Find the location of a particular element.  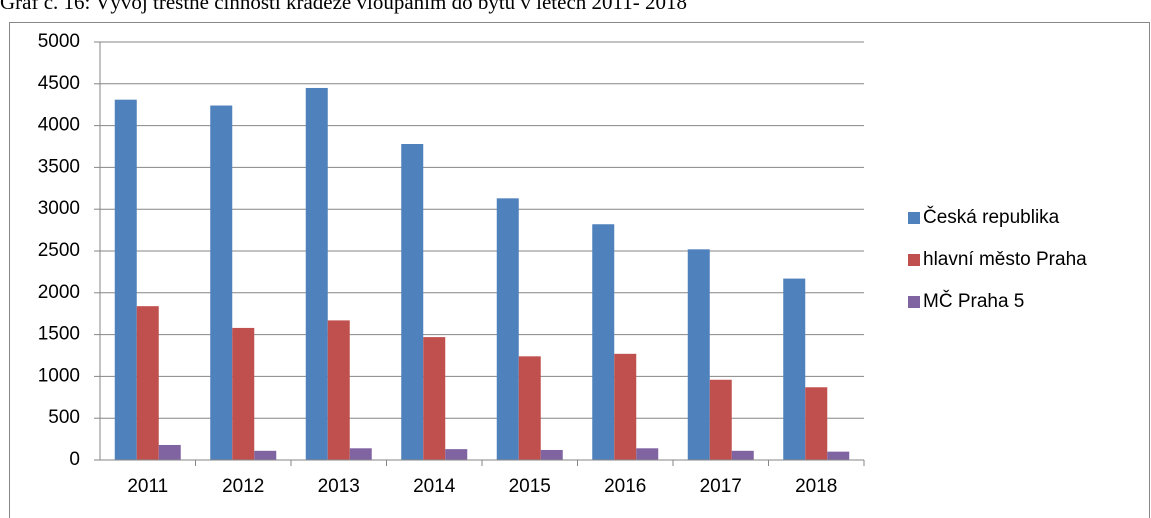

y-tick-label: 5000 is located at coordinates (59, 41).